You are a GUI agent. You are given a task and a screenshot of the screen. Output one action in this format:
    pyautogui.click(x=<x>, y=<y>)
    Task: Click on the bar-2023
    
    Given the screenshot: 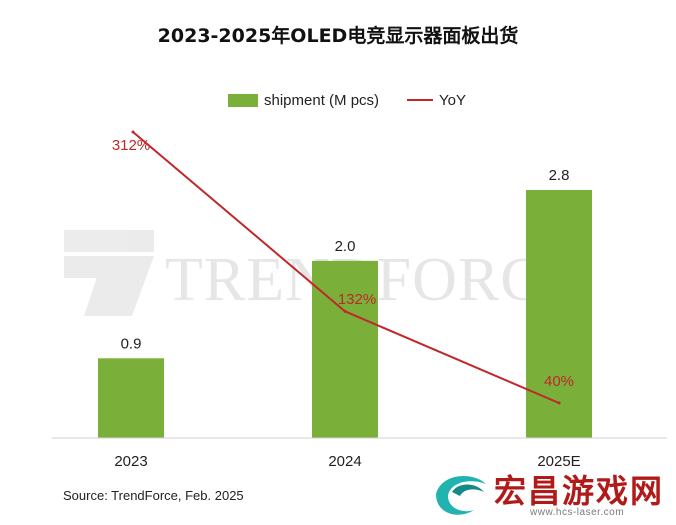 What is the action you would take?
    pyautogui.click(x=131, y=398)
    